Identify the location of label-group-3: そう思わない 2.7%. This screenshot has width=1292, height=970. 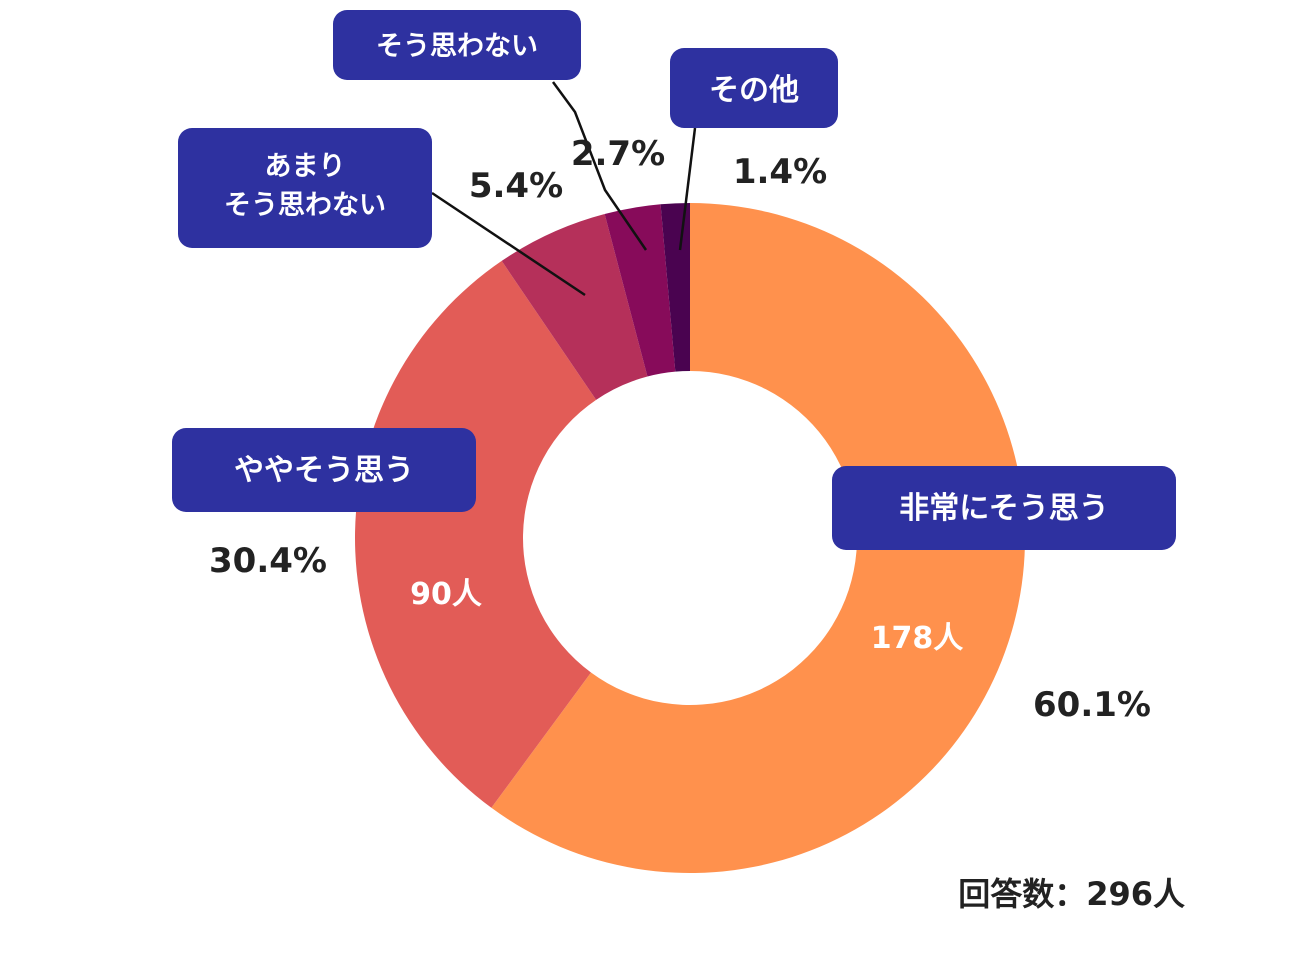
(499, 92).